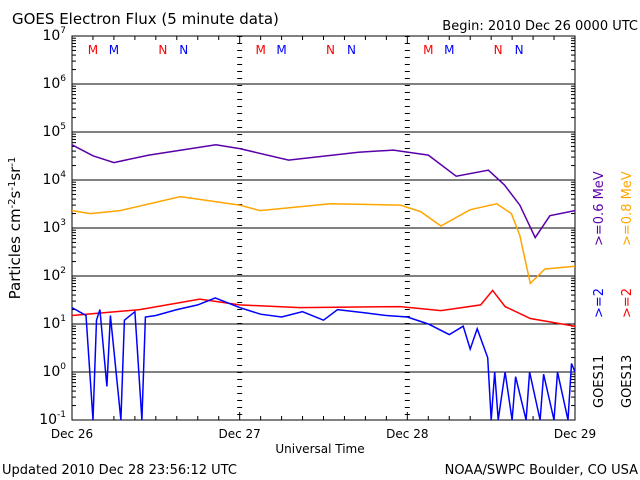  What do you see at coordinates (54, 35) in the screenshot?
I see `y-tick-label: 10⁷` at bounding box center [54, 35].